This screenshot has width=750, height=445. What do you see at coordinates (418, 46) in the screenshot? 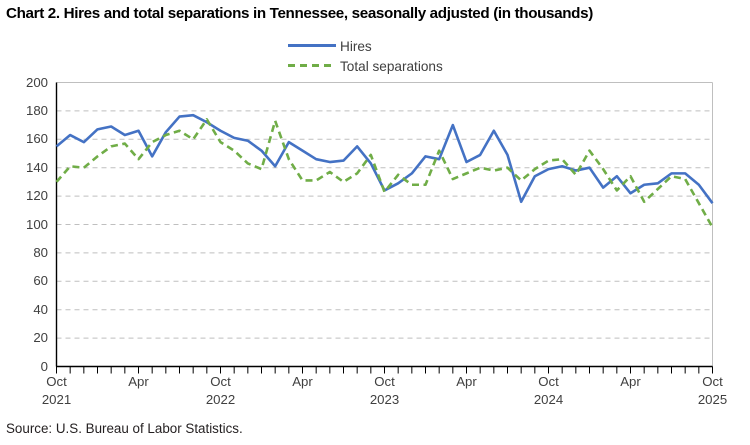
I see `legend-item-hires: Hires` at bounding box center [418, 46].